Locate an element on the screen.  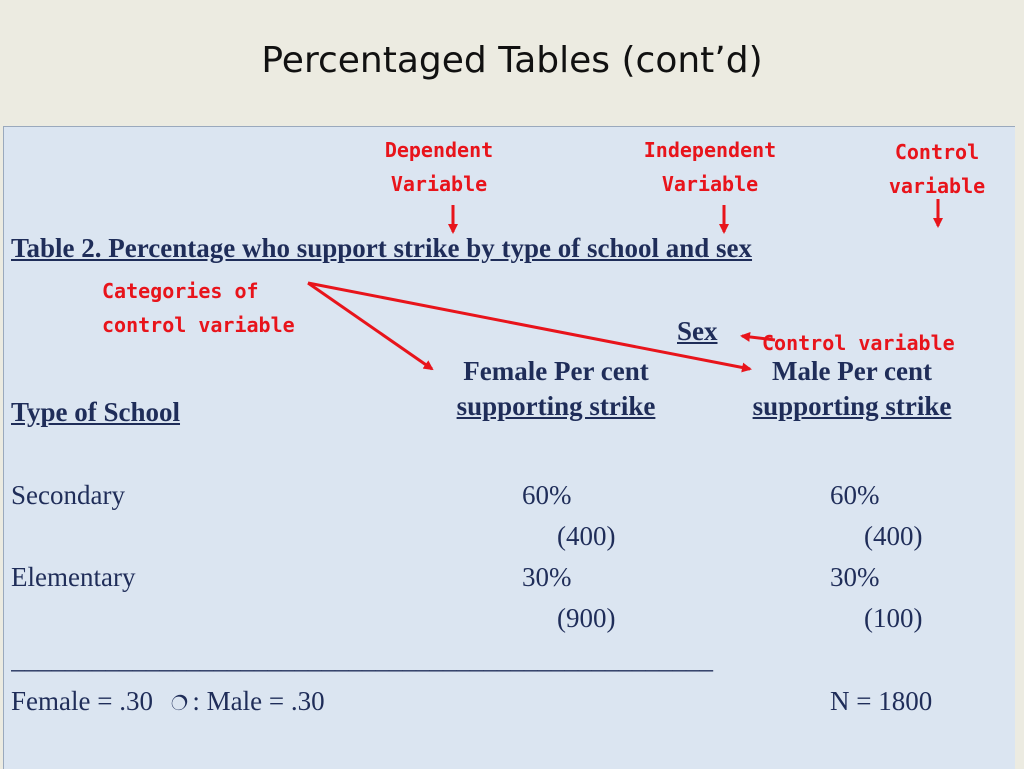
categories-label: Categories of control variable is located at coordinates (198, 308).